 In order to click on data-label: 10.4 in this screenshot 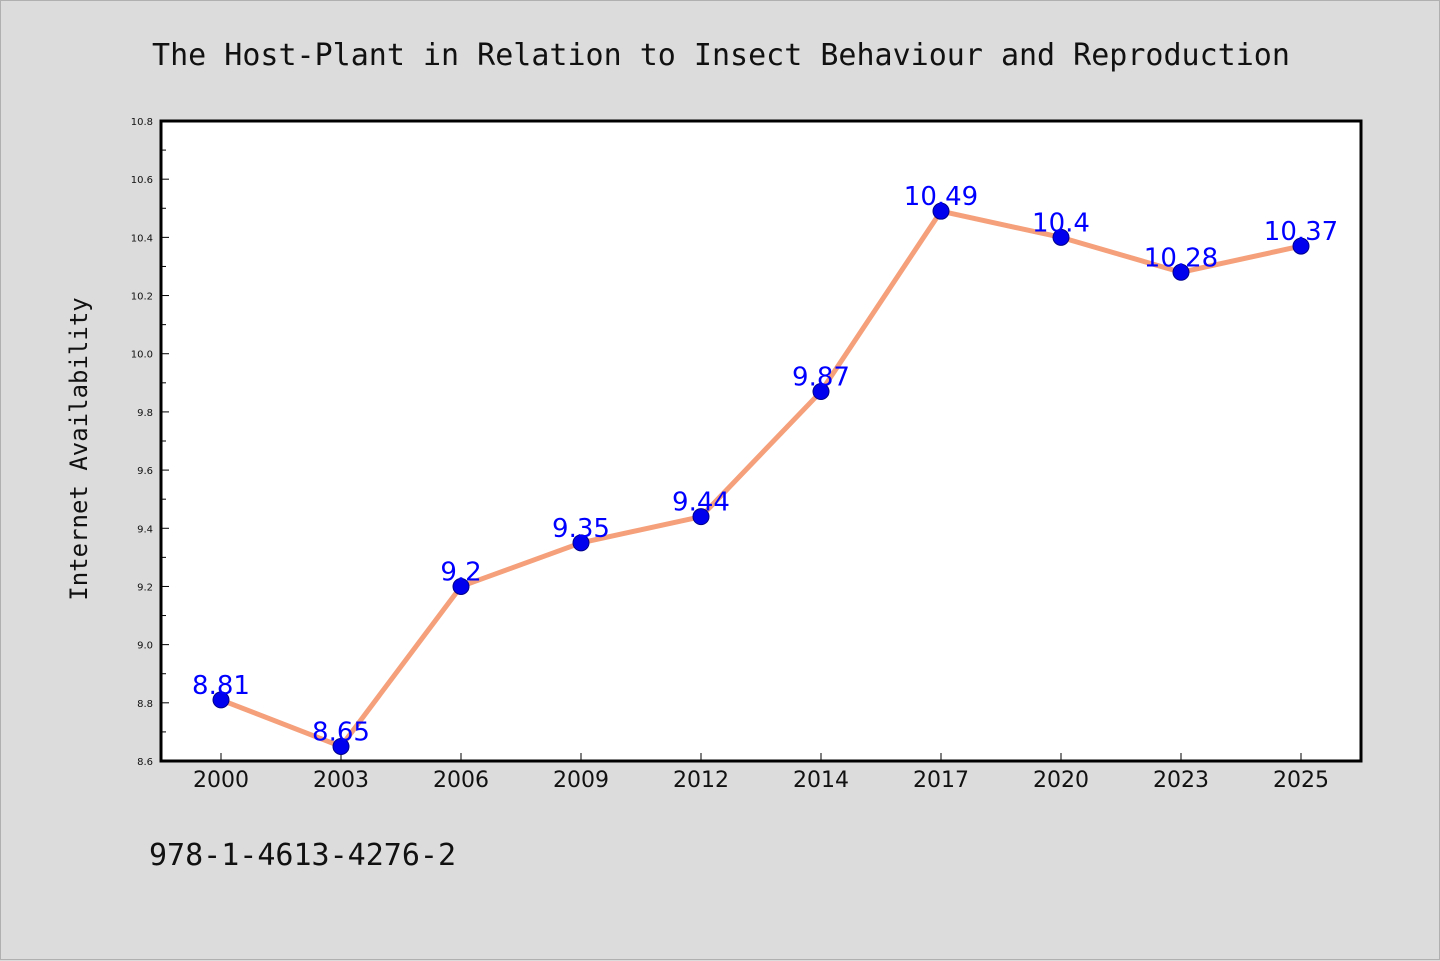, I will do `click(1061, 223)`.